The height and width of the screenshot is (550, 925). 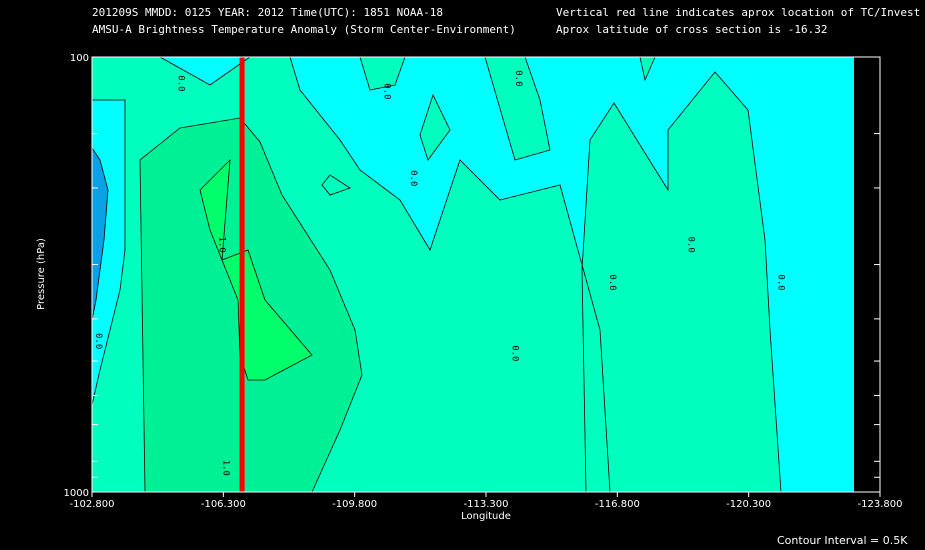 I want to click on contour-line-zero-top-a, so click(x=382, y=73).